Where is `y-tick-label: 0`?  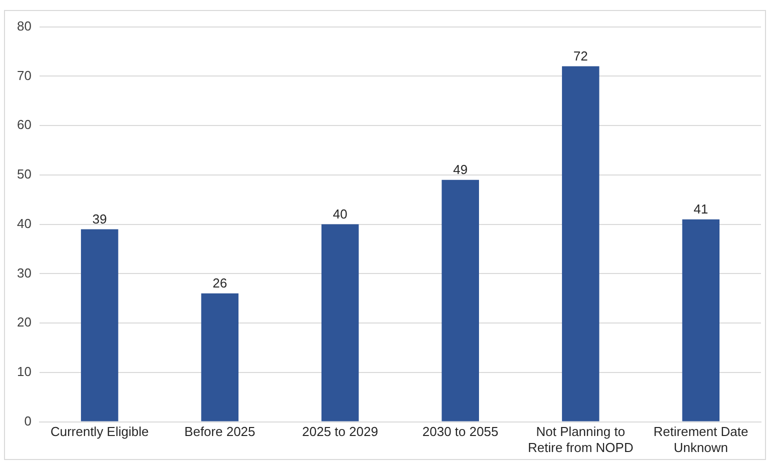
y-tick-label: 0 is located at coordinates (28, 420).